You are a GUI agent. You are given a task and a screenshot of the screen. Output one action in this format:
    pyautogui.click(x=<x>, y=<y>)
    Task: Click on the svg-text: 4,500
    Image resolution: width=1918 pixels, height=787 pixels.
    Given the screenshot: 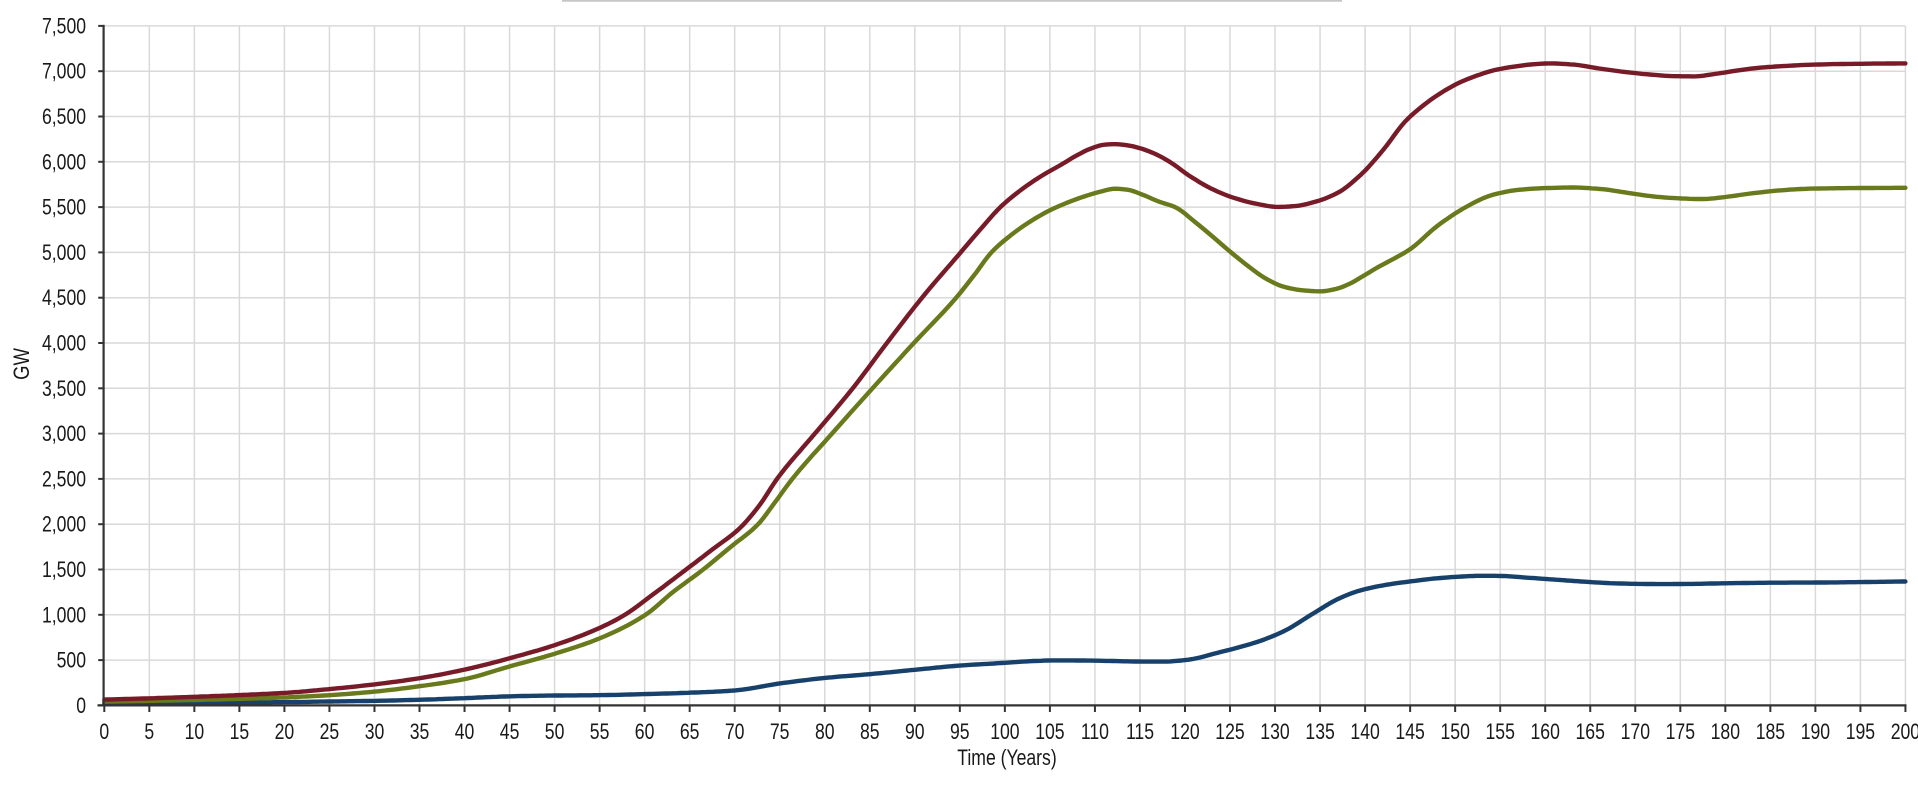 What is the action you would take?
    pyautogui.click(x=64, y=297)
    